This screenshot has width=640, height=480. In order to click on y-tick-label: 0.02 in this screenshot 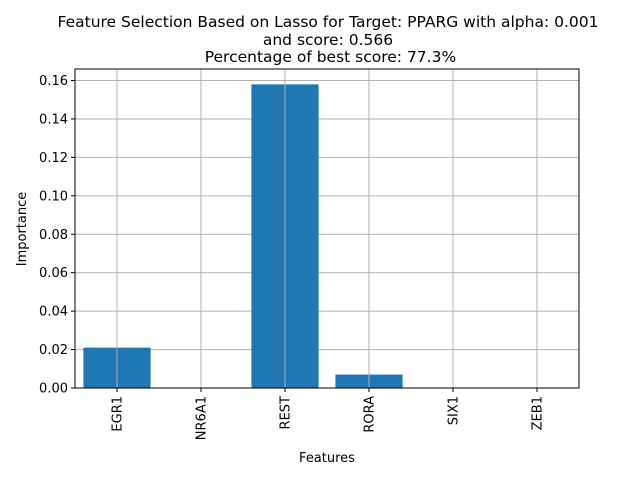, I will do `click(53, 350)`.